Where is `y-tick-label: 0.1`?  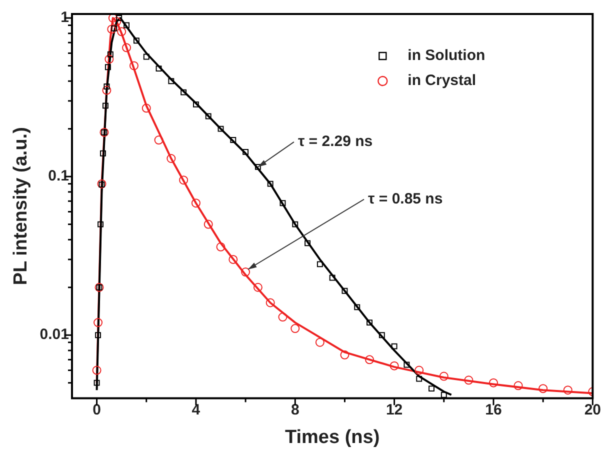
y-tick-label: 0.1 is located at coordinates (58, 176).